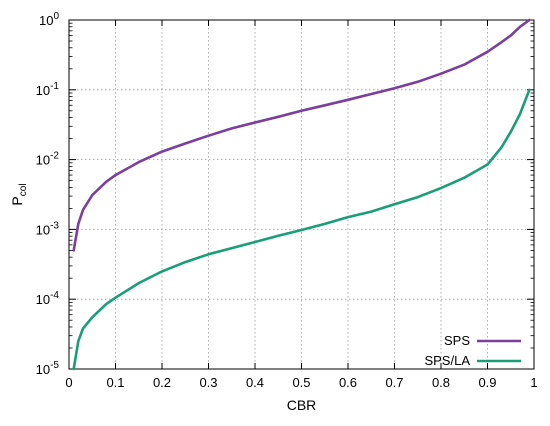 This screenshot has width=550, height=426. Describe the element at coordinates (17, 200) in the screenshot. I see `y-axis-label-base: P` at that location.